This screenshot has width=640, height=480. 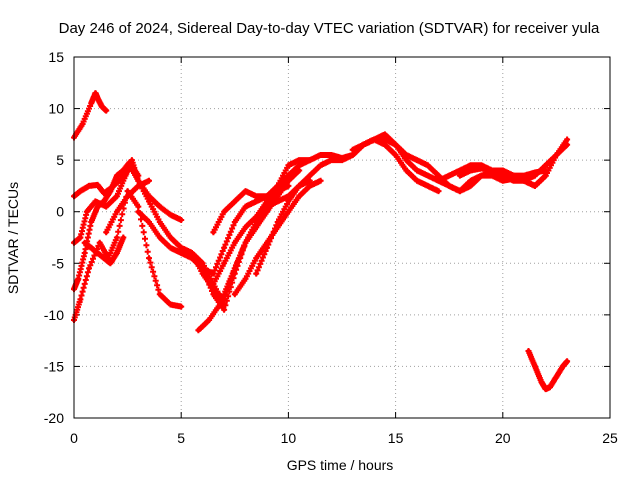 I want to click on y-tick-label: -15, so click(x=54, y=366).